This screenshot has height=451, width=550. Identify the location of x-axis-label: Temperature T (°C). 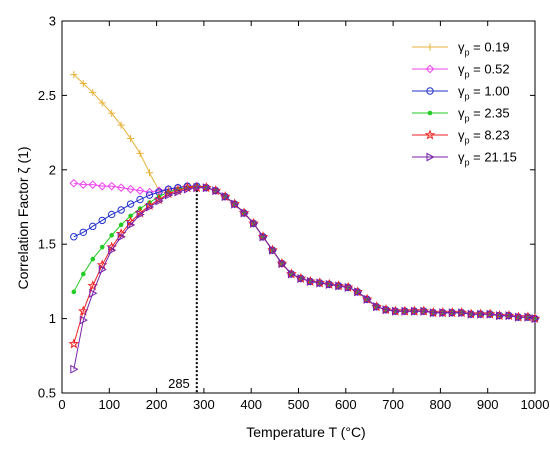
(305, 432).